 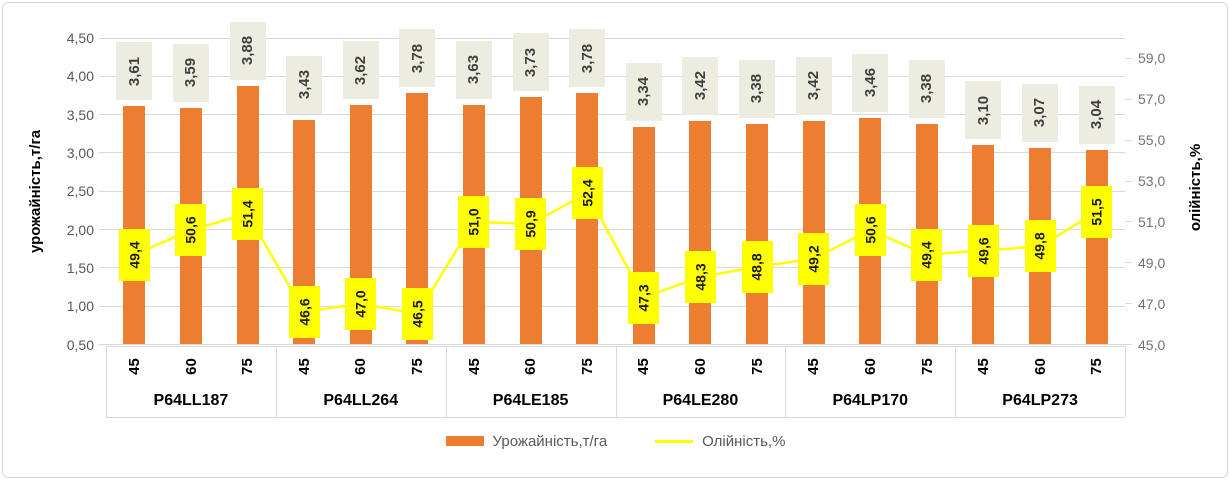 What do you see at coordinates (80, 267) in the screenshot?
I see `left-axis-tick-label: 1,50` at bounding box center [80, 267].